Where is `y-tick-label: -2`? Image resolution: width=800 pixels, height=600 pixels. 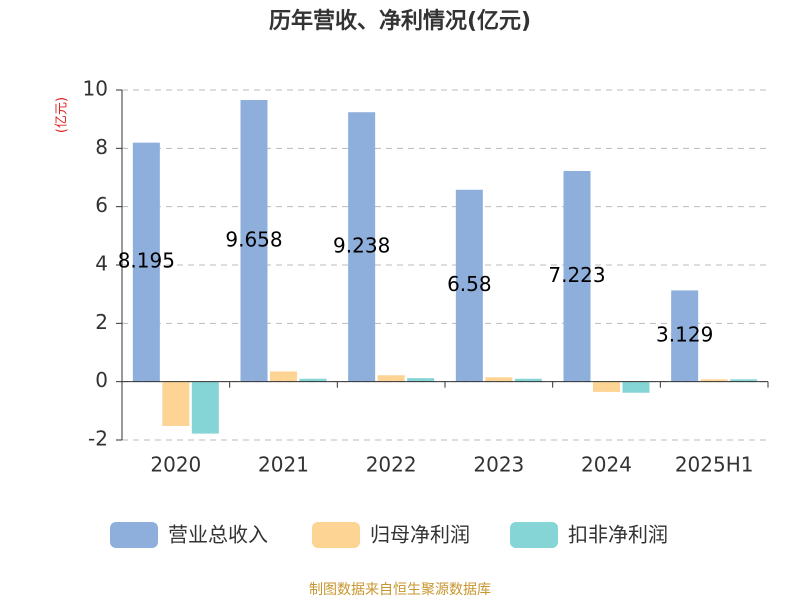 y-tick-label: -2 is located at coordinates (98, 439).